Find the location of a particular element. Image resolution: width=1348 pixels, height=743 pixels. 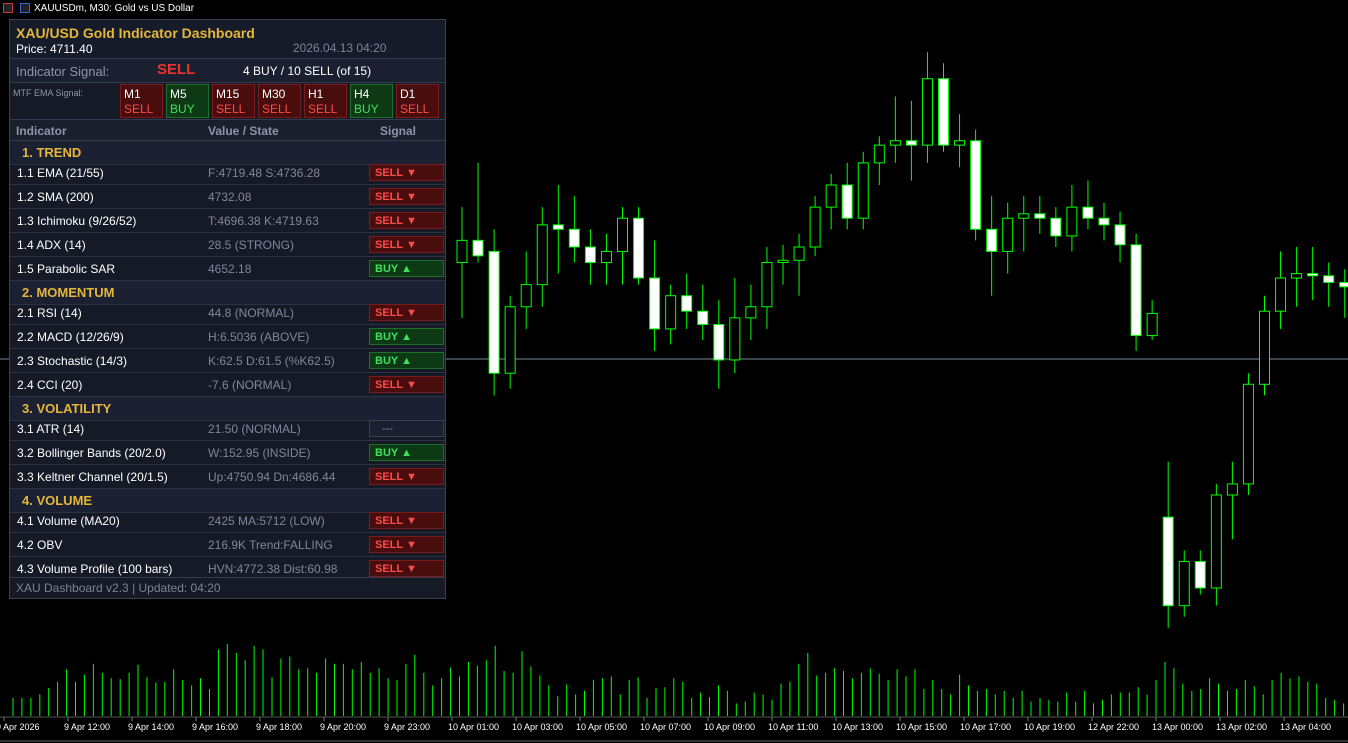

section-title: 2. MOMENTUM is located at coordinates (68, 292).